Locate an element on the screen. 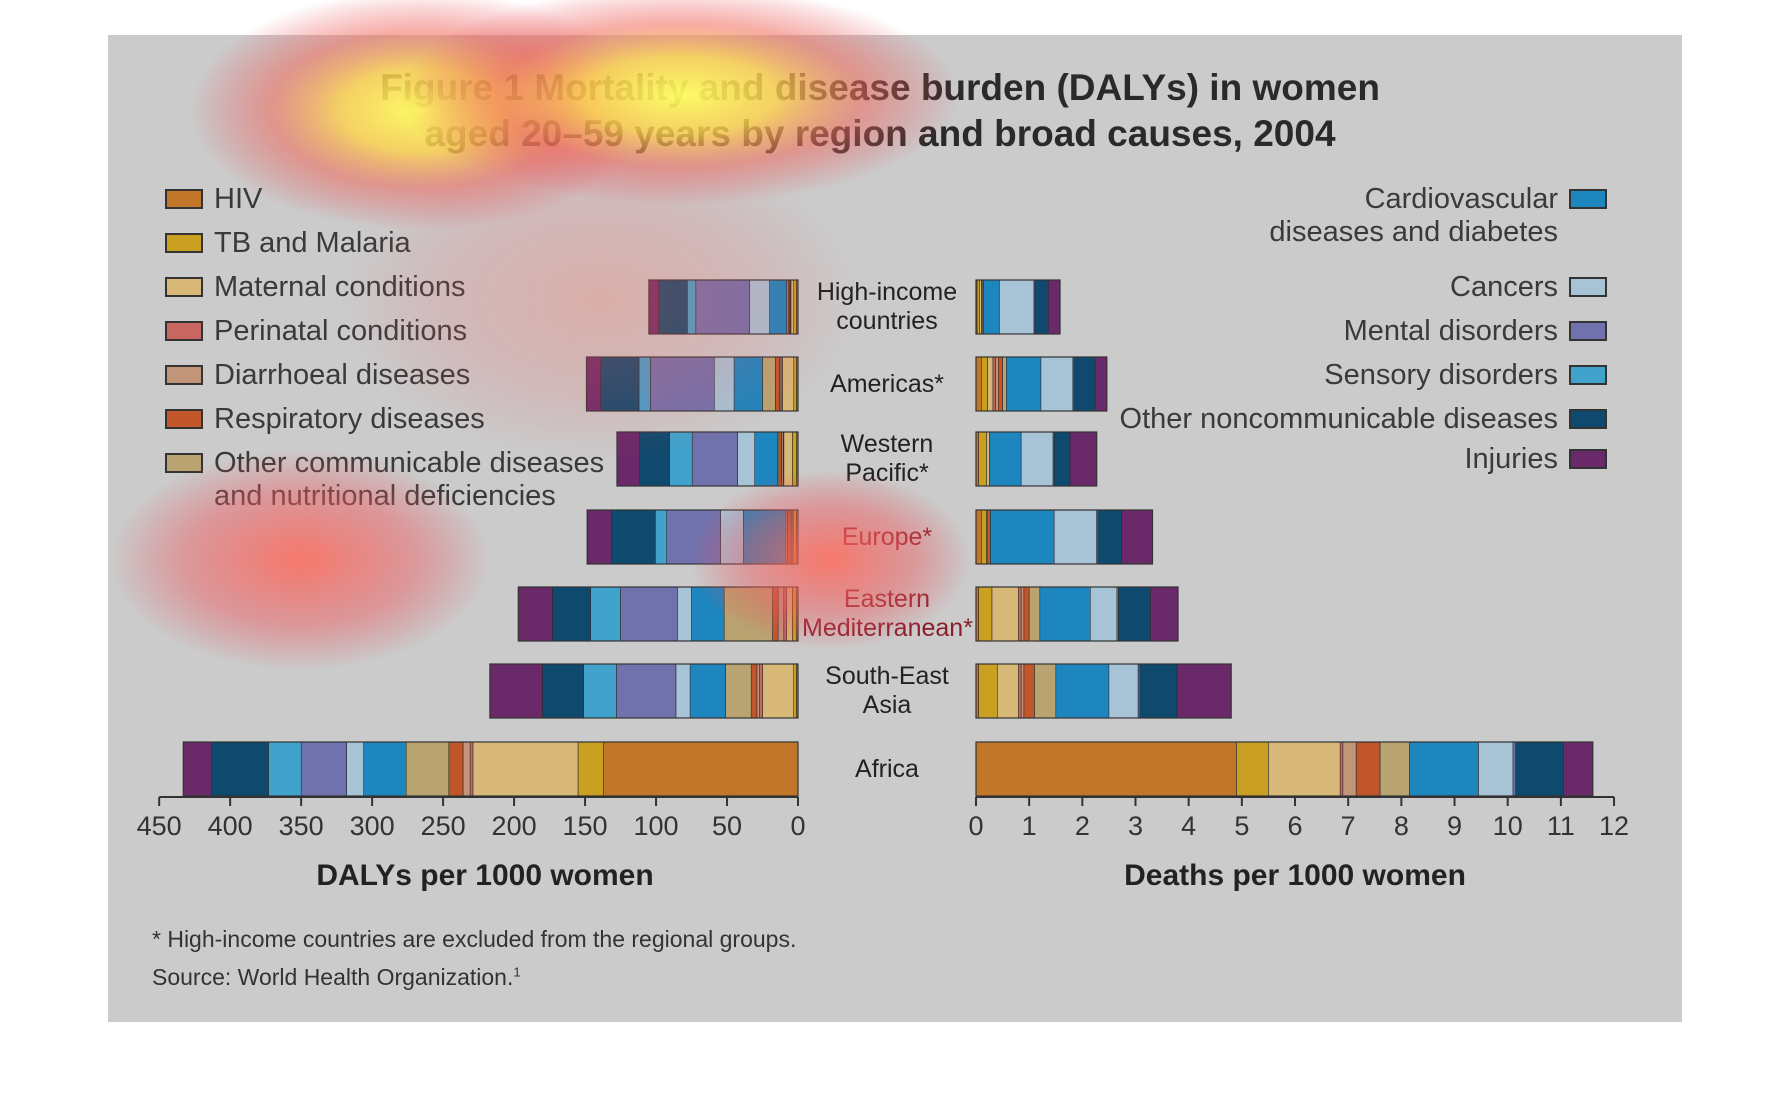  legend-item: Mental disorders is located at coordinates (1475, 331).